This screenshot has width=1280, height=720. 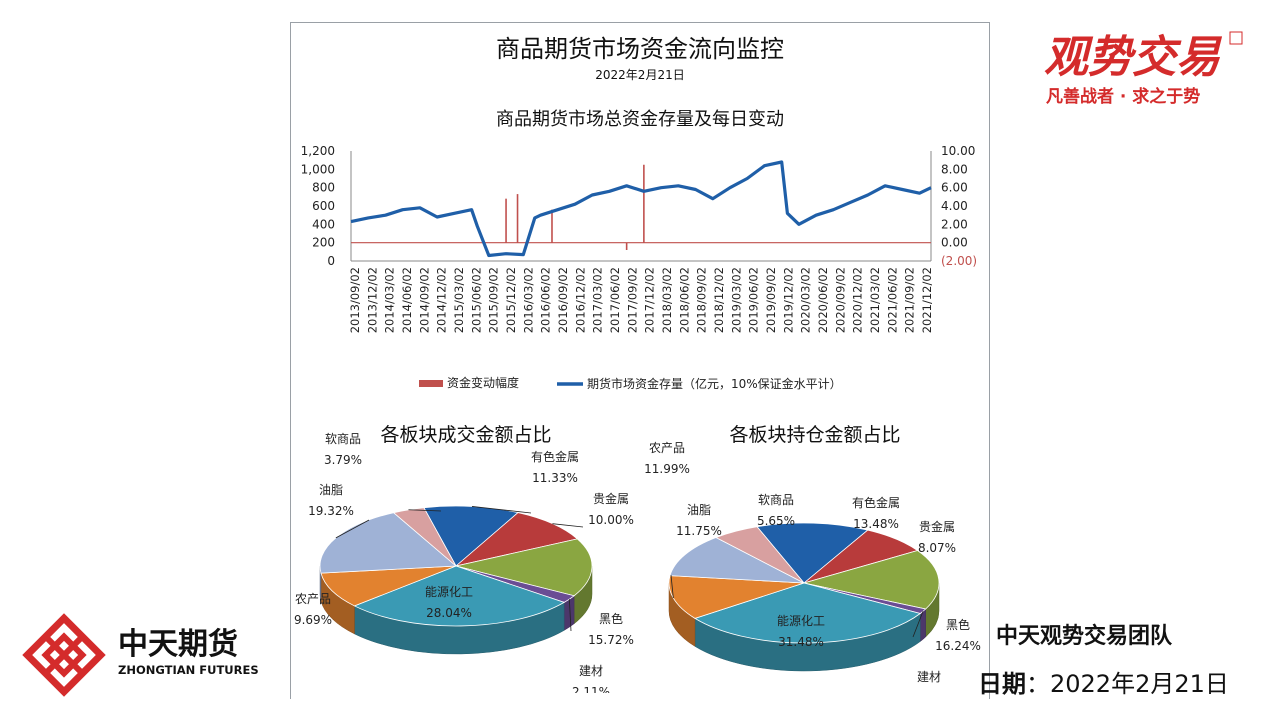 I want to click on y-left-tick-label: 600, so click(x=323, y=206).